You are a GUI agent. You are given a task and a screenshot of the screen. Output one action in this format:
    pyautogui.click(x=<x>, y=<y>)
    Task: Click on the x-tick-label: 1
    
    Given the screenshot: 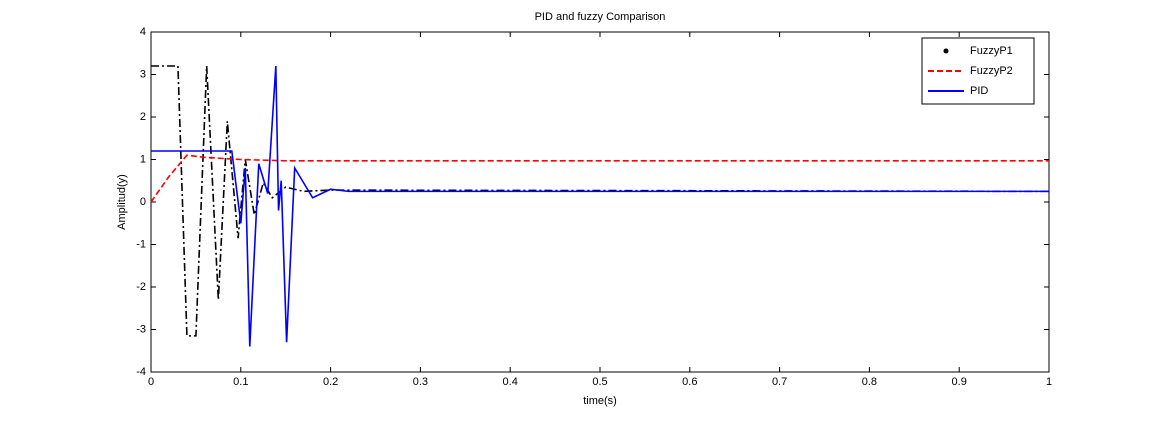 What is the action you would take?
    pyautogui.click(x=1049, y=382)
    